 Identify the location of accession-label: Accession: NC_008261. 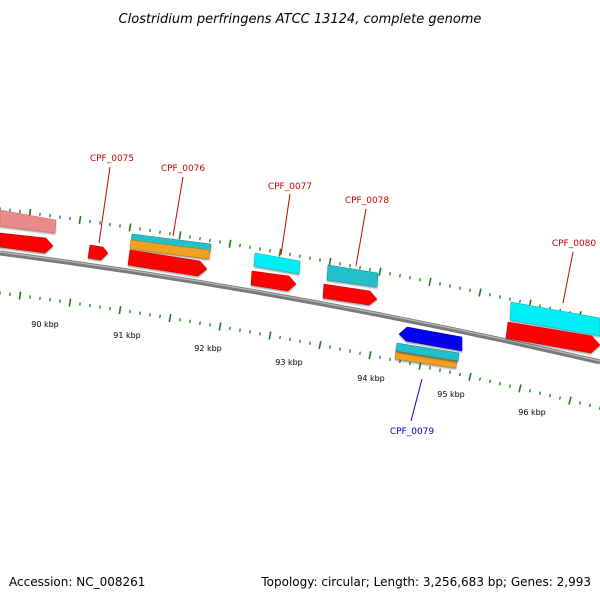
(77, 582).